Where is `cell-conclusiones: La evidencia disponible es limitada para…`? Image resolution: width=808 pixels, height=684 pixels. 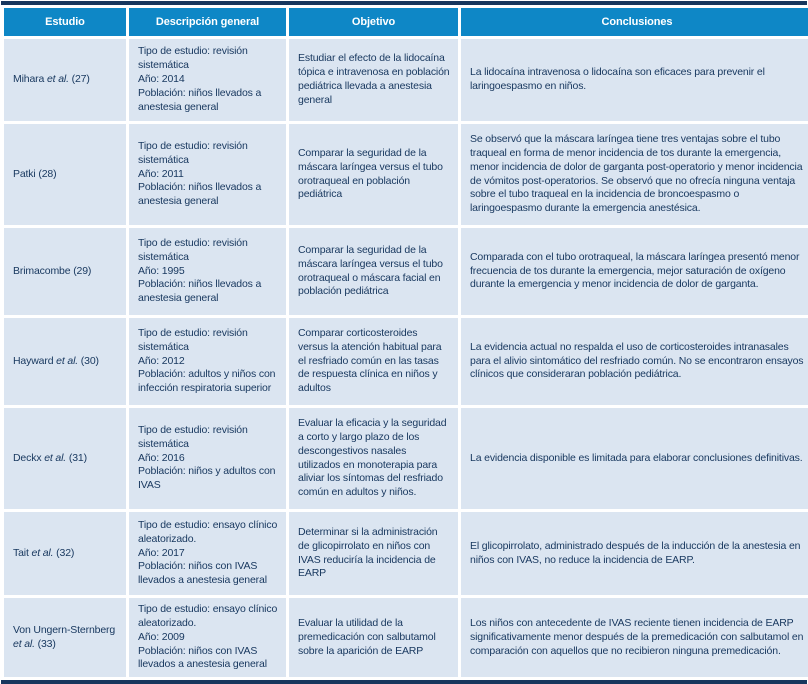
cell-conclusiones: La evidencia disponible es limitada para… is located at coordinates (634, 458).